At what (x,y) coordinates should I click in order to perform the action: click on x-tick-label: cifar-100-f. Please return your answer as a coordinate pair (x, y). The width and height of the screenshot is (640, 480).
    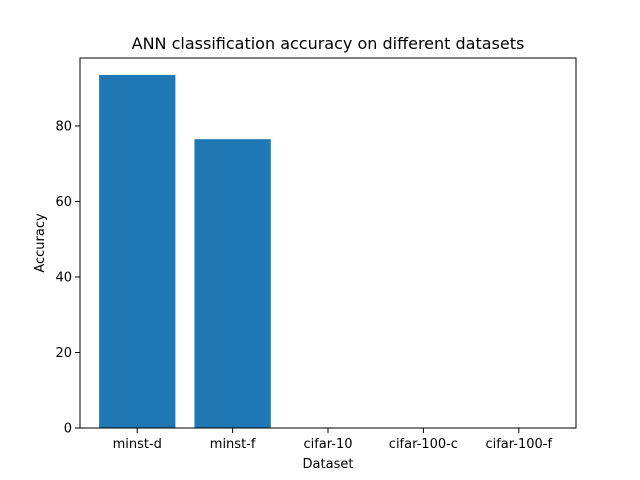
    Looking at the image, I should click on (518, 444).